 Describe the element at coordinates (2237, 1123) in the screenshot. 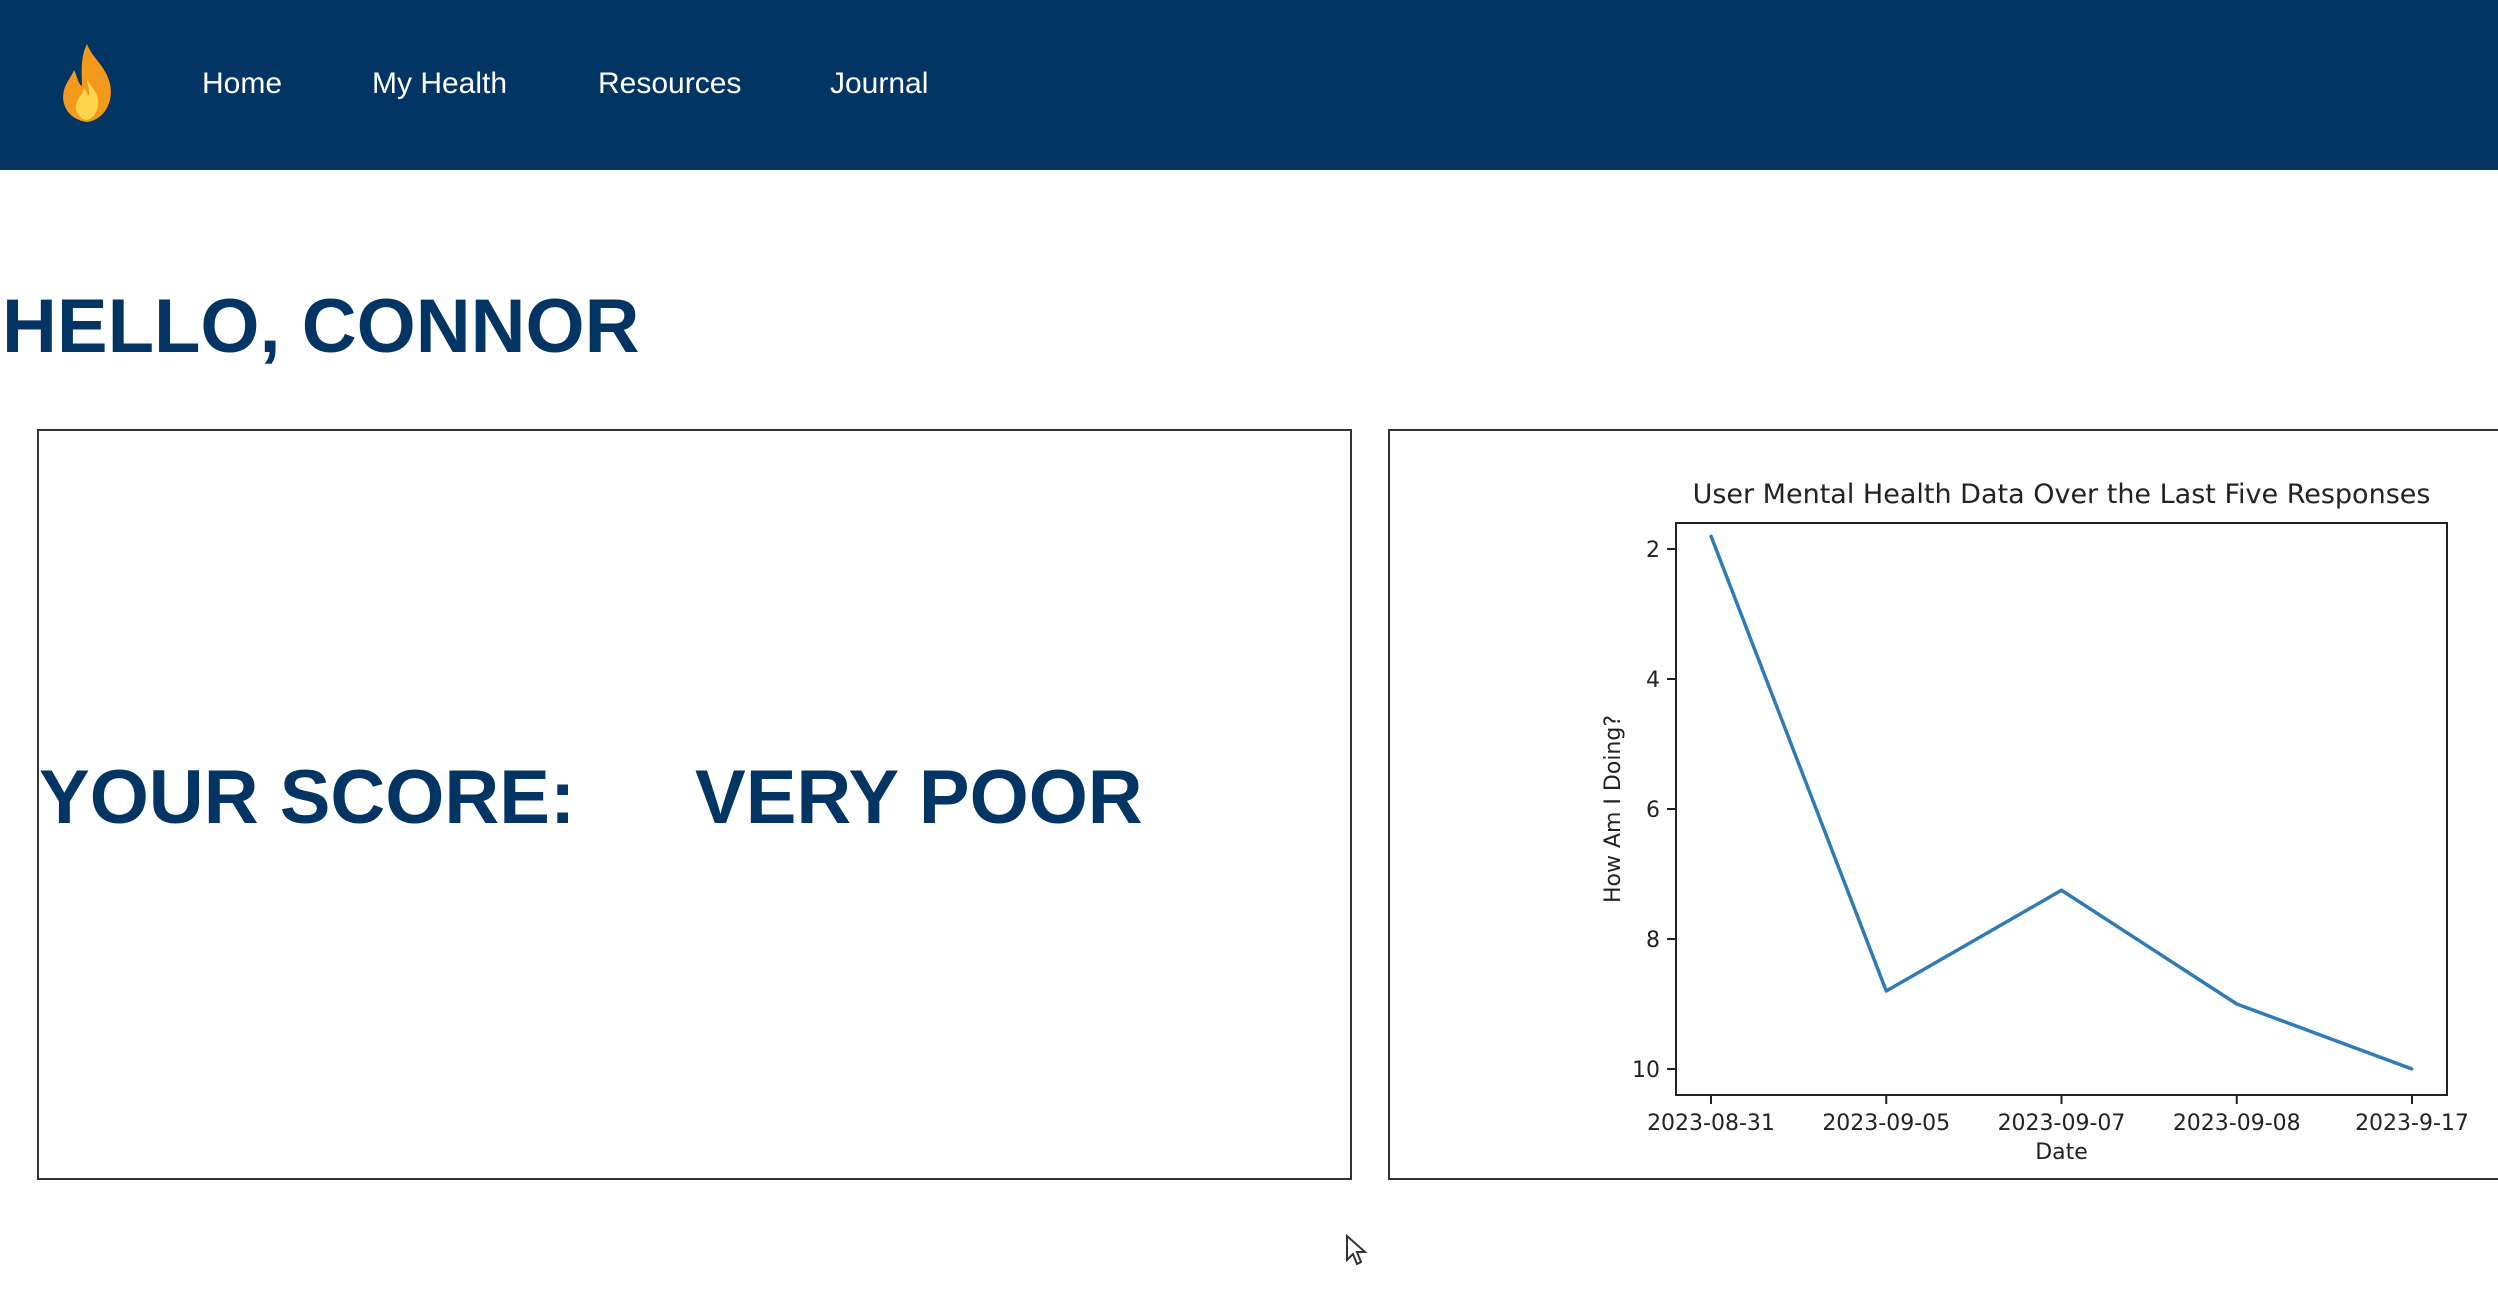

I see `x-tick-label: 2023-09-08` at that location.